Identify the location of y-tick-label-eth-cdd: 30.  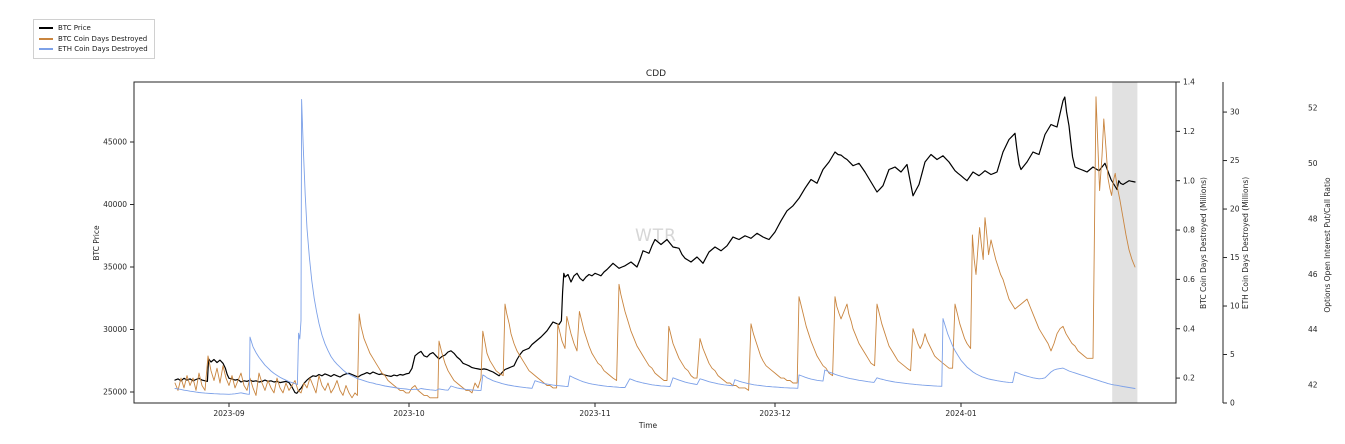
(1235, 112).